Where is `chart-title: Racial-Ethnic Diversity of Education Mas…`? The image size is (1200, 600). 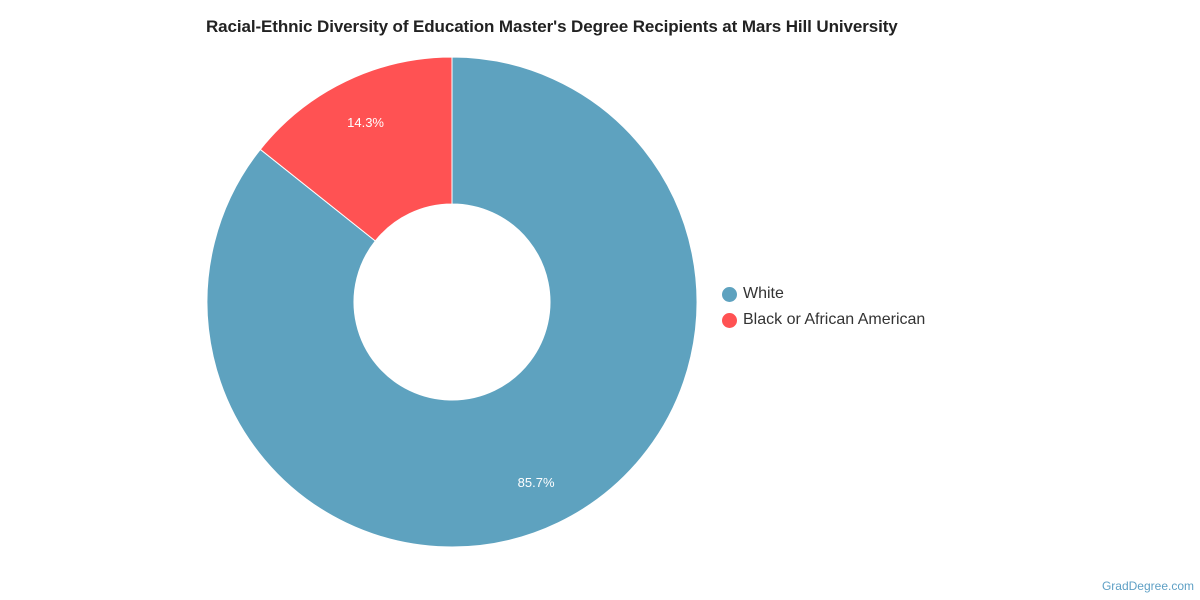
chart-title: Racial-Ethnic Diversity of Education Mas… is located at coordinates (552, 26).